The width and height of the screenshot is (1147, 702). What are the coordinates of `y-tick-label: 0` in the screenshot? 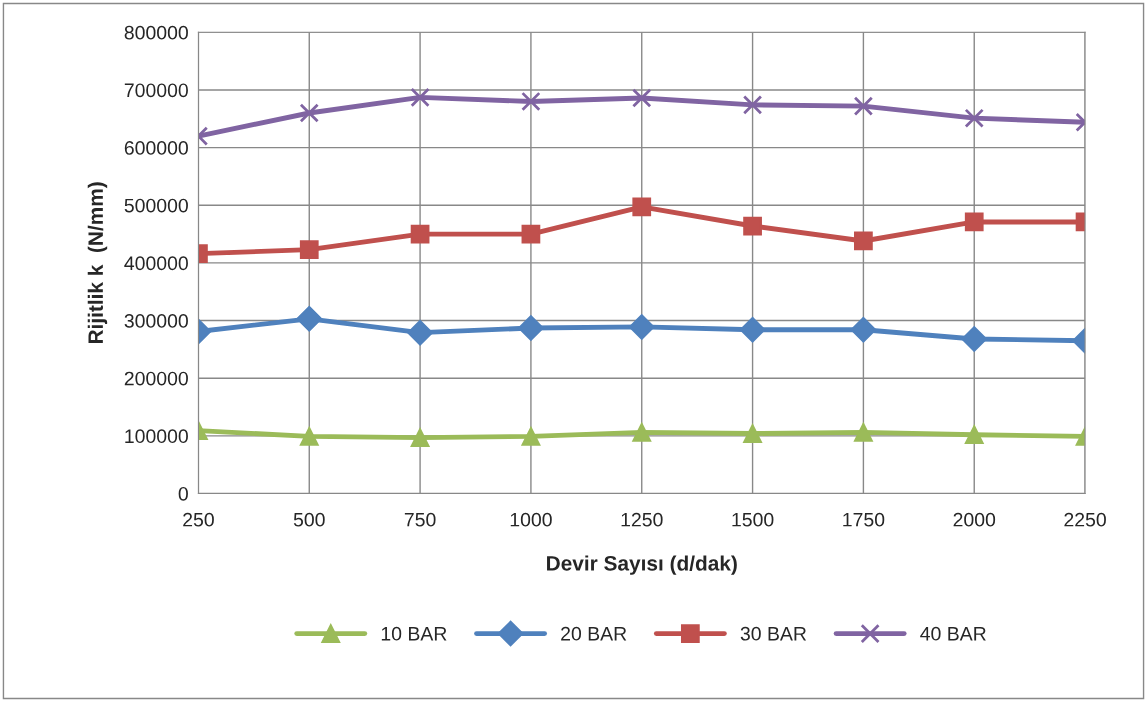 It's located at (183, 493).